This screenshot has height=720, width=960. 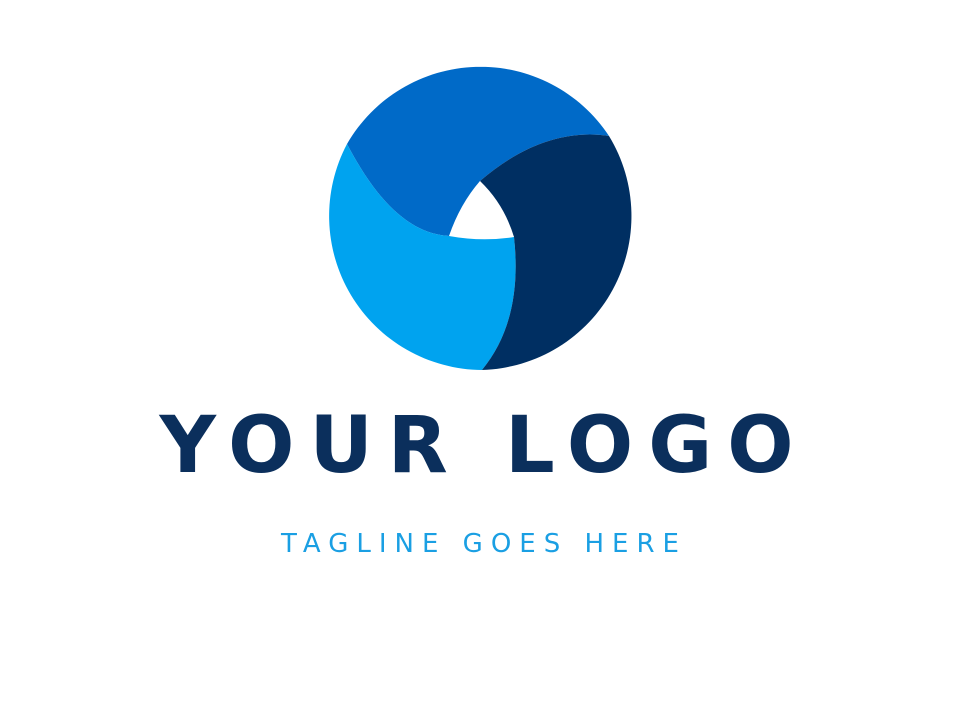 What do you see at coordinates (556, 252) in the screenshot?
I see `emblem-right-segment` at bounding box center [556, 252].